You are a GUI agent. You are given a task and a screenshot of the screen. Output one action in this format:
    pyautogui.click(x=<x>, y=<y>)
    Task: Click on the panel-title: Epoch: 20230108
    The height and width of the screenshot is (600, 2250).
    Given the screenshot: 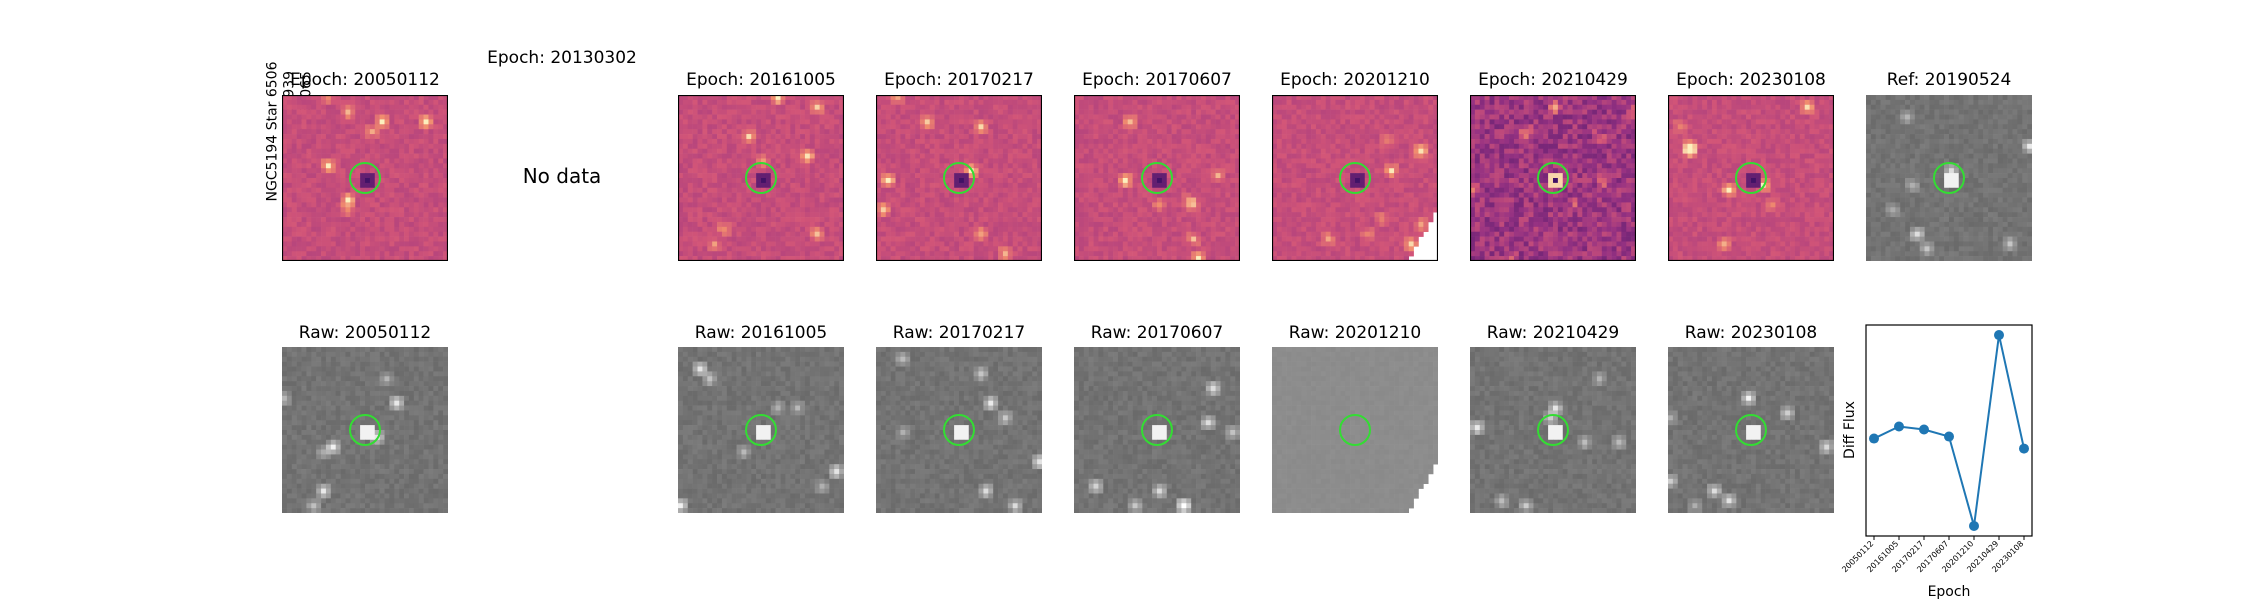 What is the action you would take?
    pyautogui.click(x=1751, y=80)
    